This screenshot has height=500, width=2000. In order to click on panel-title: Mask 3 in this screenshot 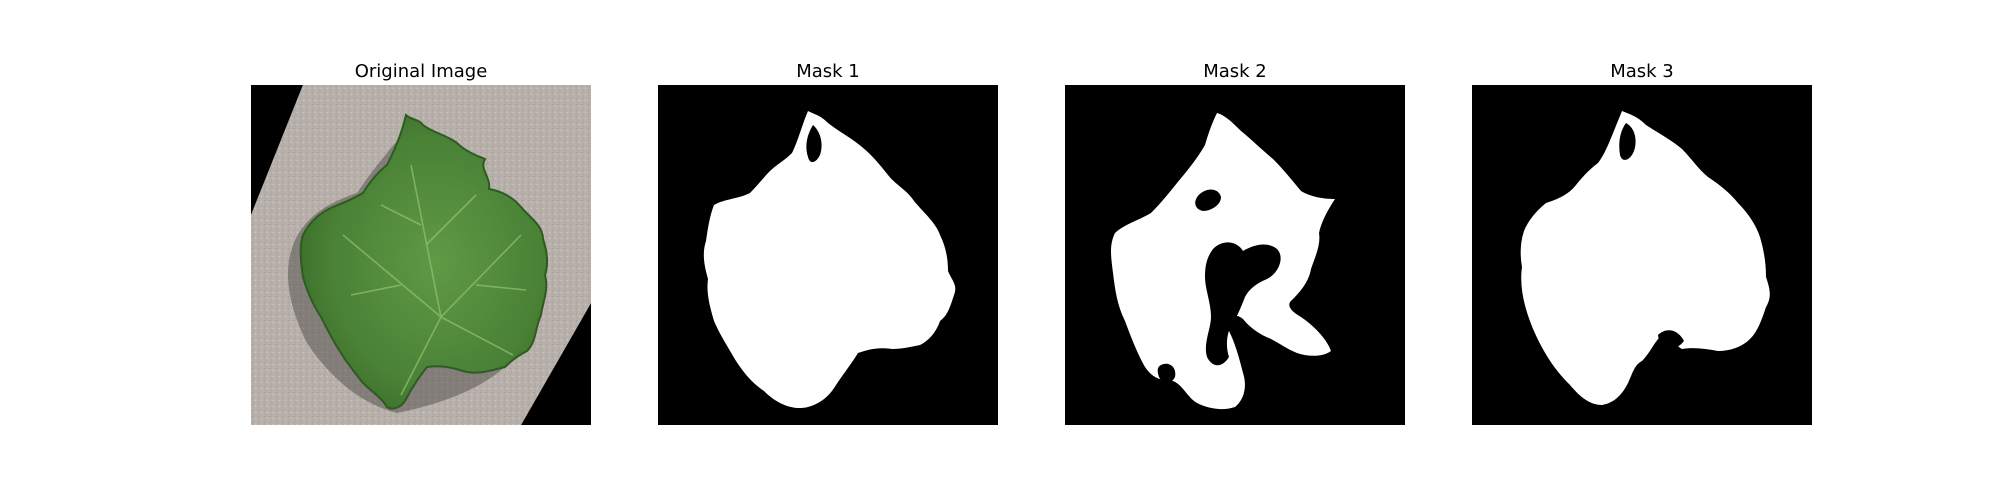, I will do `click(1642, 71)`.